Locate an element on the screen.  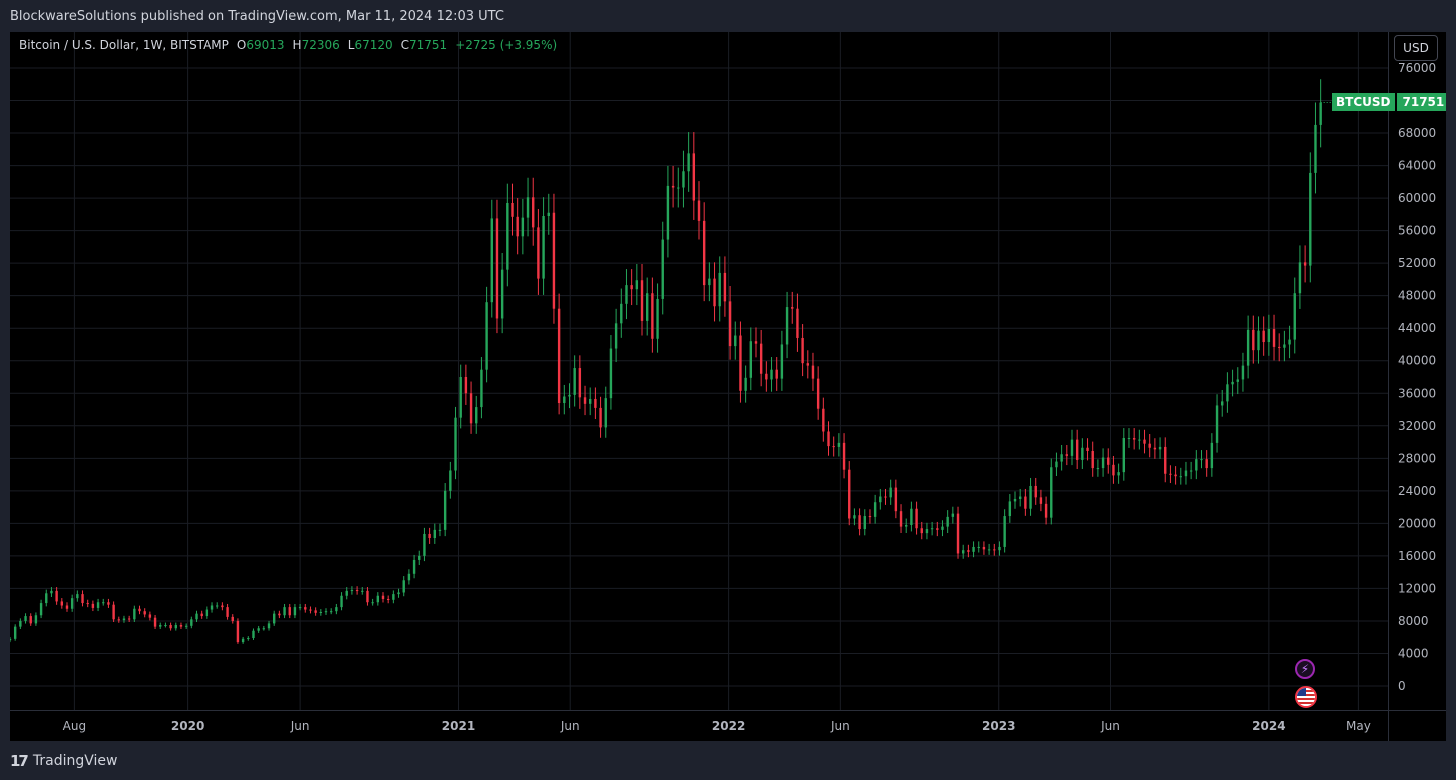
us-flag-event-icon is located at coordinates (1306, 697).